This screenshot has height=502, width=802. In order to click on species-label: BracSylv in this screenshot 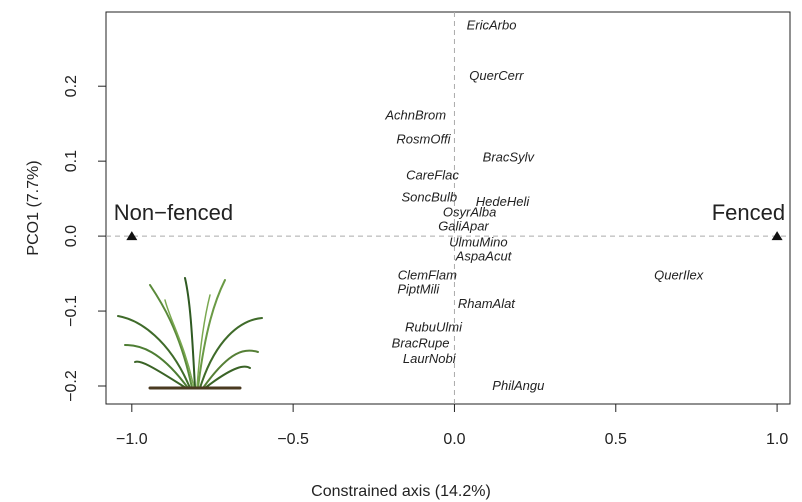, I will do `click(509, 157)`.